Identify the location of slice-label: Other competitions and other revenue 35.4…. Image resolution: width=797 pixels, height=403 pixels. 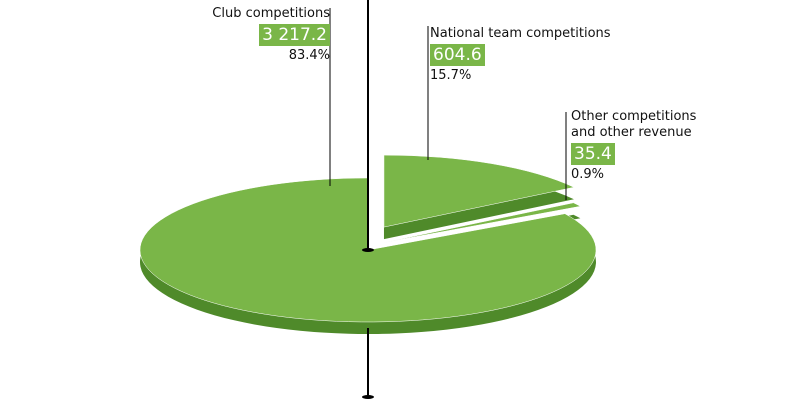
(646, 146).